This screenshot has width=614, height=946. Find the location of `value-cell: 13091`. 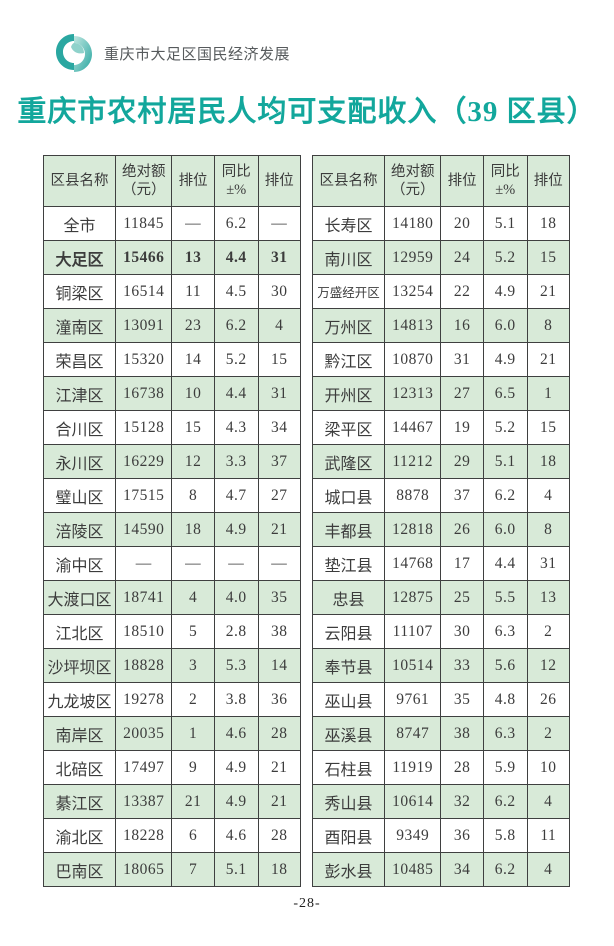

value-cell: 13091 is located at coordinates (143, 325).